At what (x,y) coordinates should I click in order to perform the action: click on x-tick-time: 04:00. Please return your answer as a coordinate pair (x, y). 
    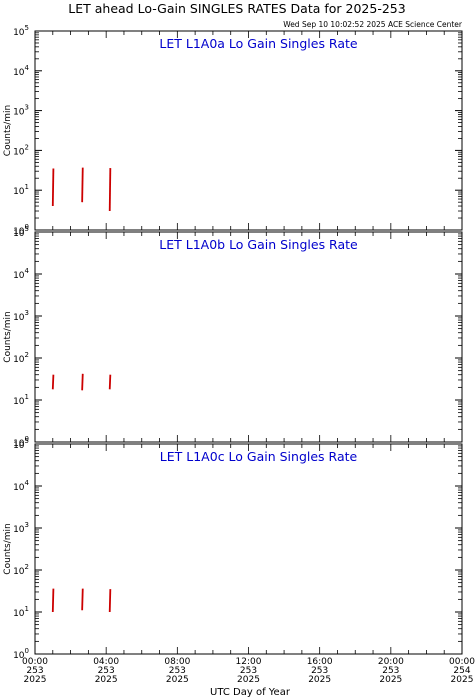
    Looking at the image, I should click on (106, 662).